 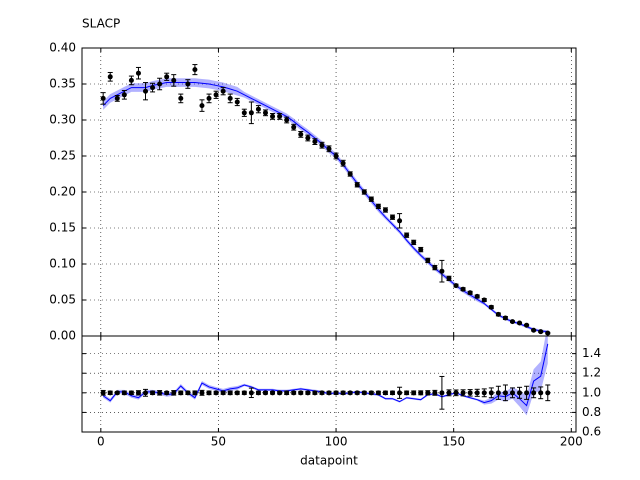 I want to click on y-tick-label: 1.4, so click(x=591, y=353).